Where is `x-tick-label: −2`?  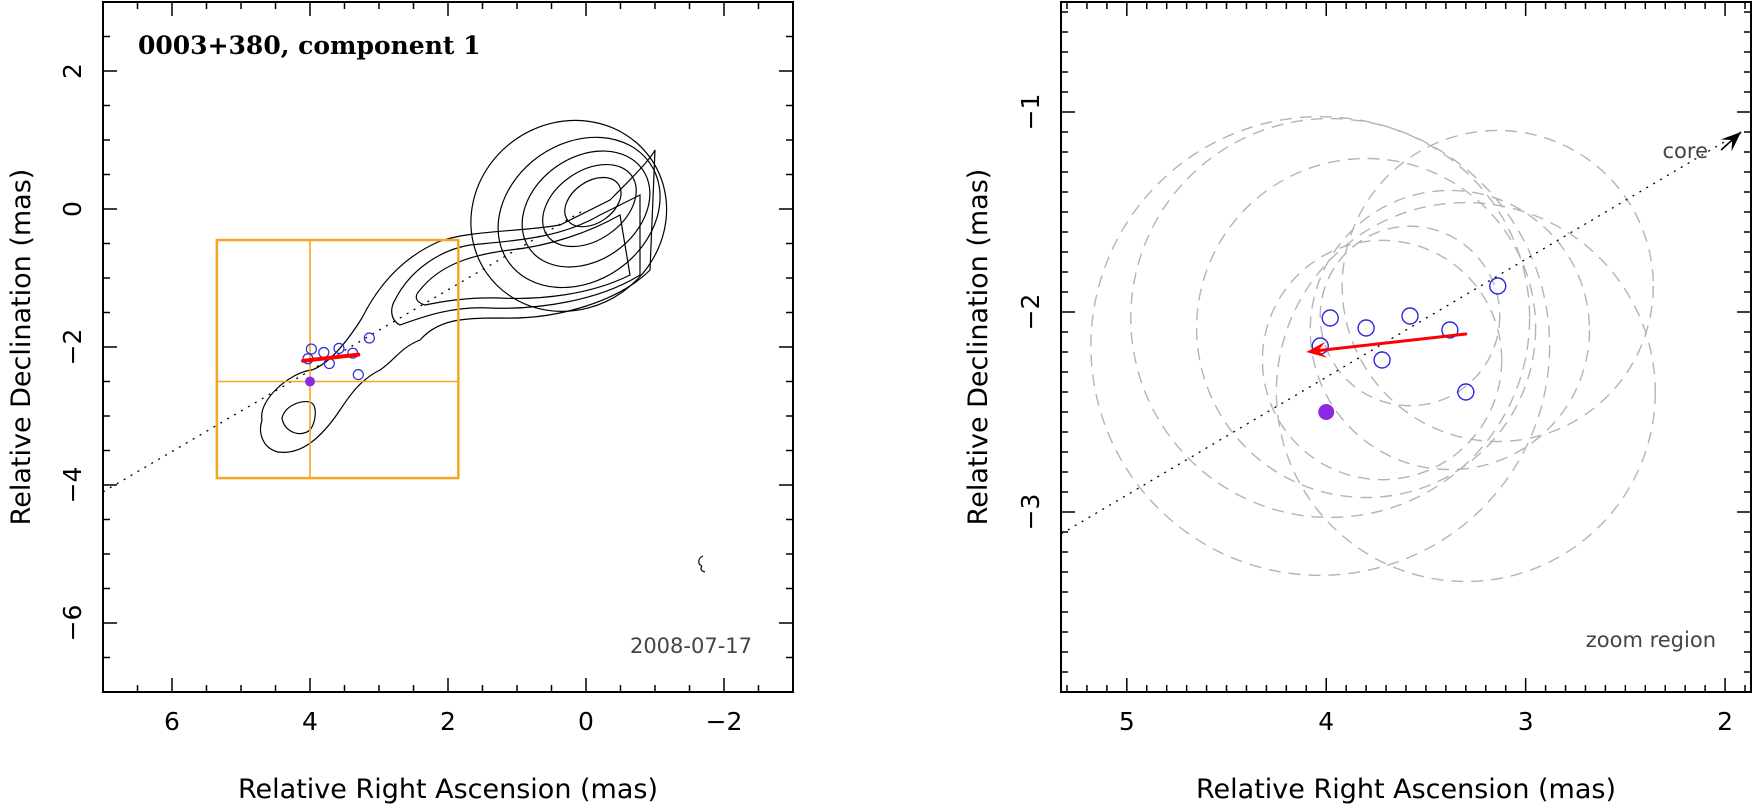
x-tick-label: −2 is located at coordinates (724, 721).